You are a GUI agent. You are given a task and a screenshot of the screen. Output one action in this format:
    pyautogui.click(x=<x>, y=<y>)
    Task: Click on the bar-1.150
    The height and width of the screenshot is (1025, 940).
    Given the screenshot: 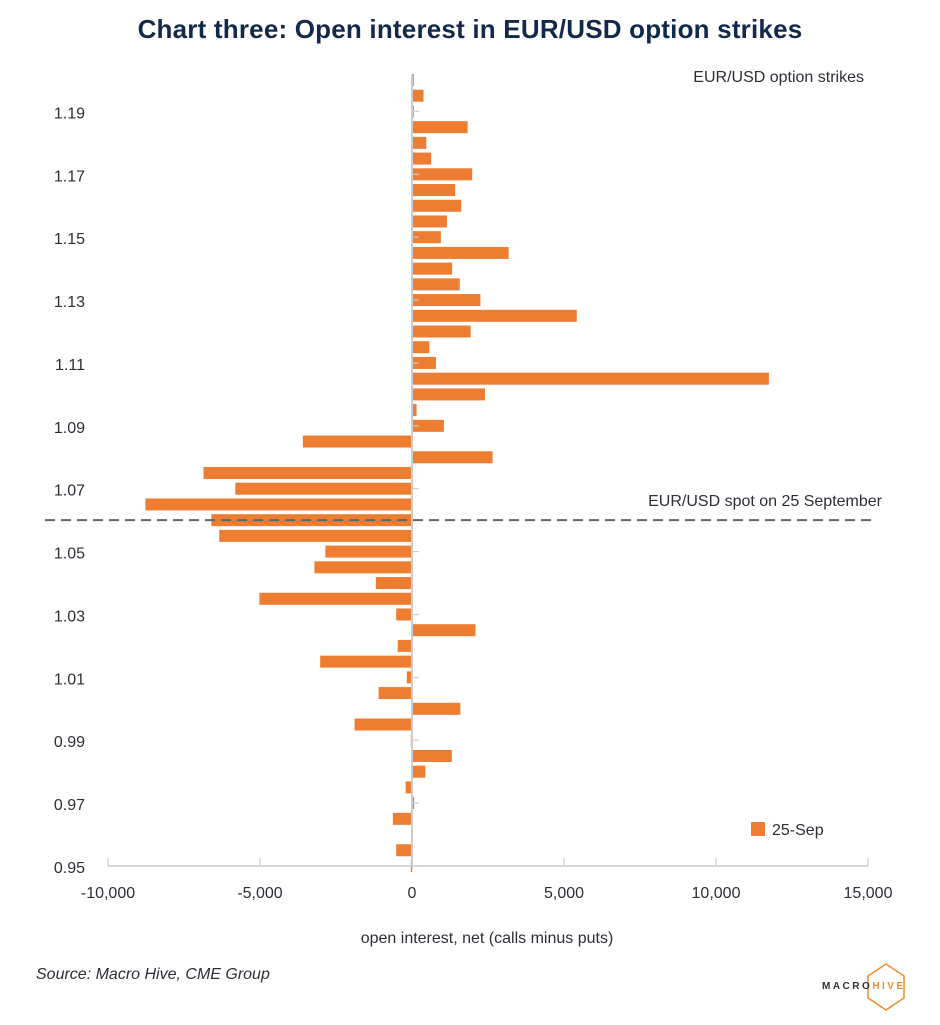 What is the action you would take?
    pyautogui.click(x=426, y=237)
    